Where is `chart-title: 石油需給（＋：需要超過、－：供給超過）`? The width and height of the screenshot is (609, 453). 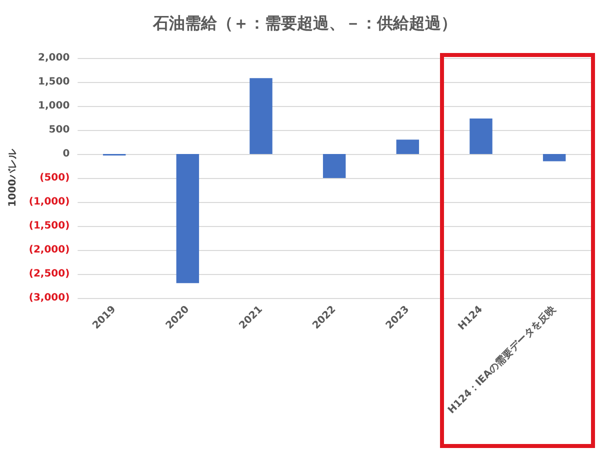
chart-title: 石油需給（＋：需要超過、－：供給超過） is located at coordinates (304, 23).